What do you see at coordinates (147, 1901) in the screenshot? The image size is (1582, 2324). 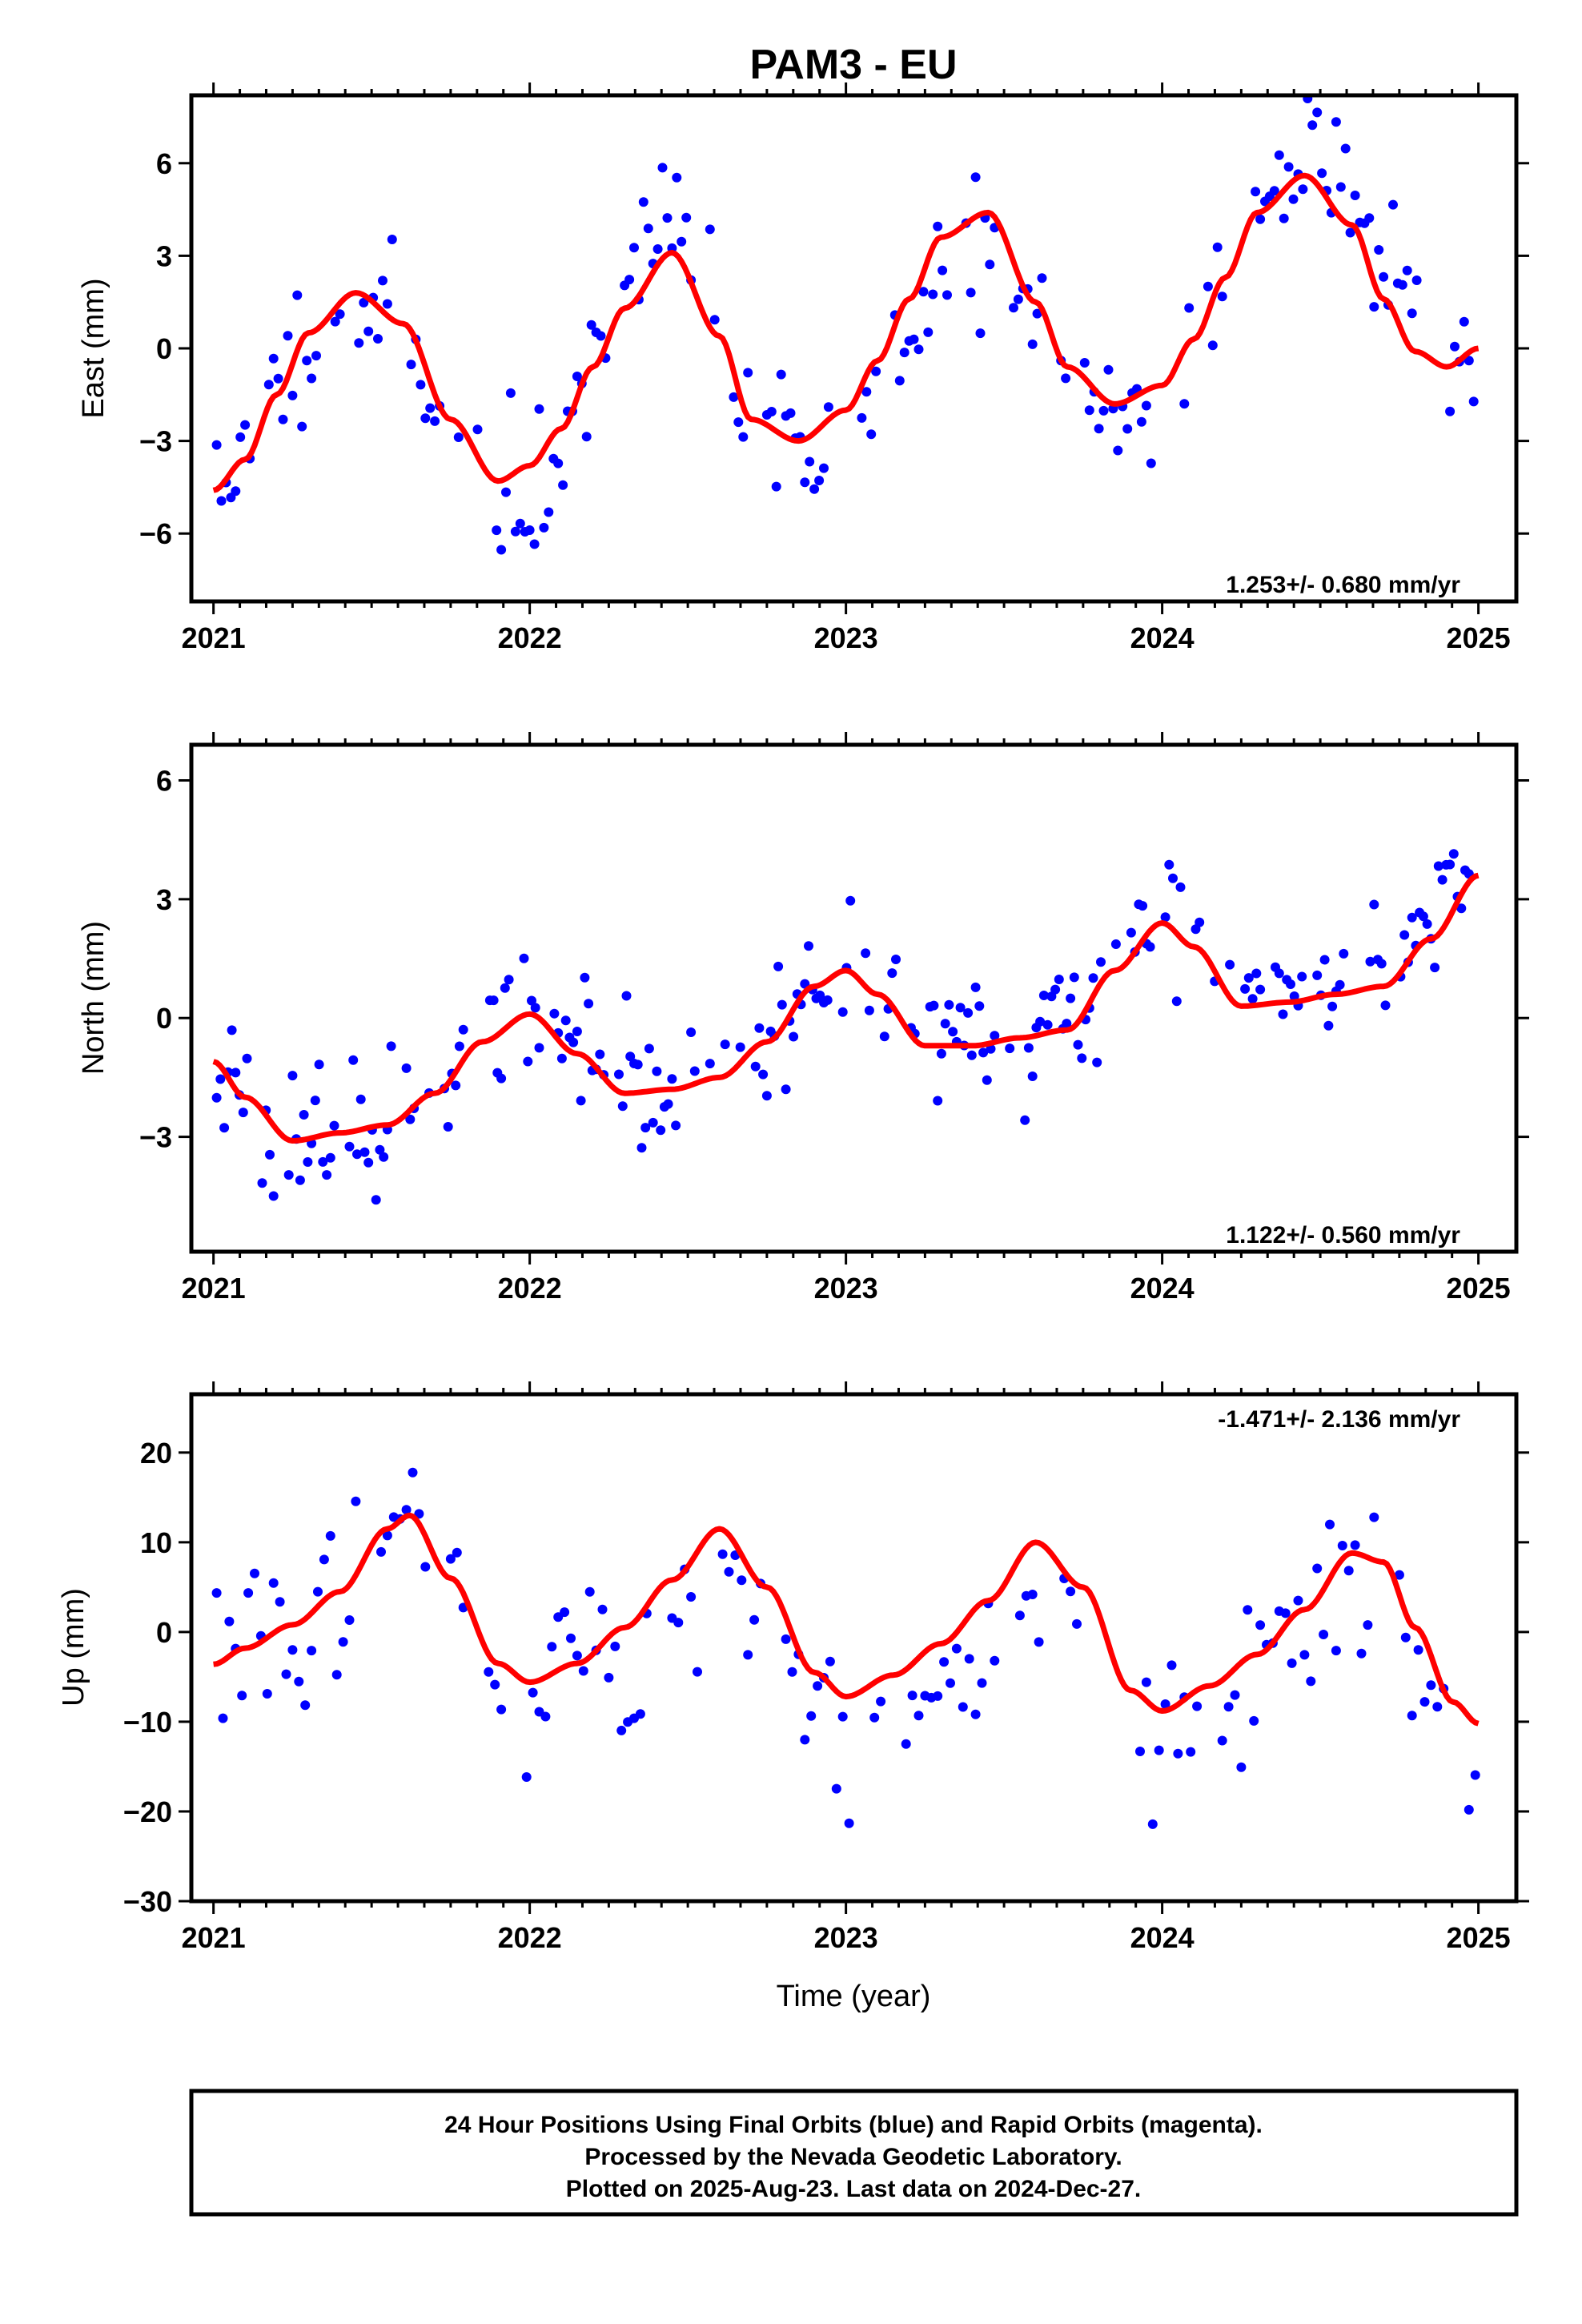 I see `up-y-tick-label: −30` at bounding box center [147, 1901].